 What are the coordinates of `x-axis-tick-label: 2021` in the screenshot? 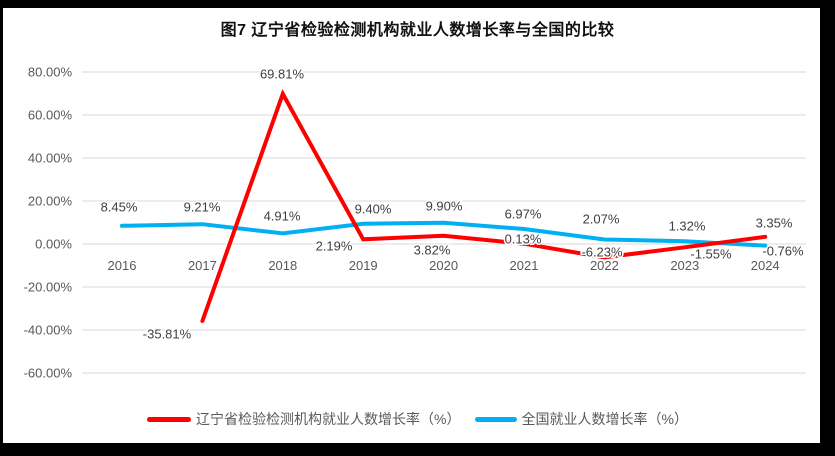 It's located at (524, 265).